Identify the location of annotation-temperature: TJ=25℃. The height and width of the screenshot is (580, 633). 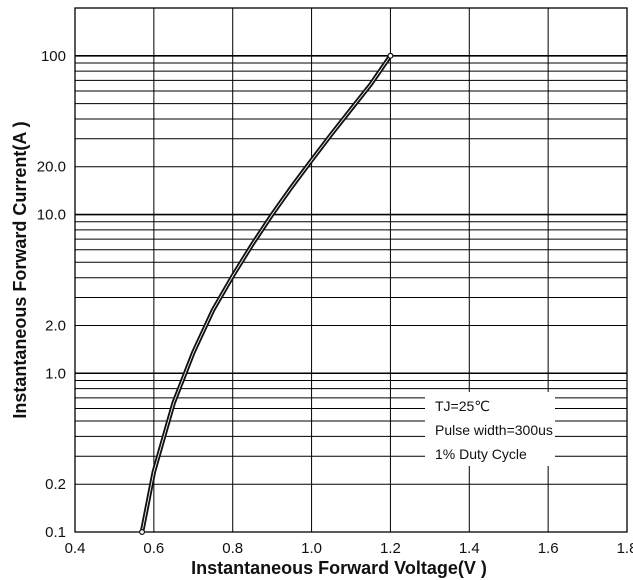
(462, 406).